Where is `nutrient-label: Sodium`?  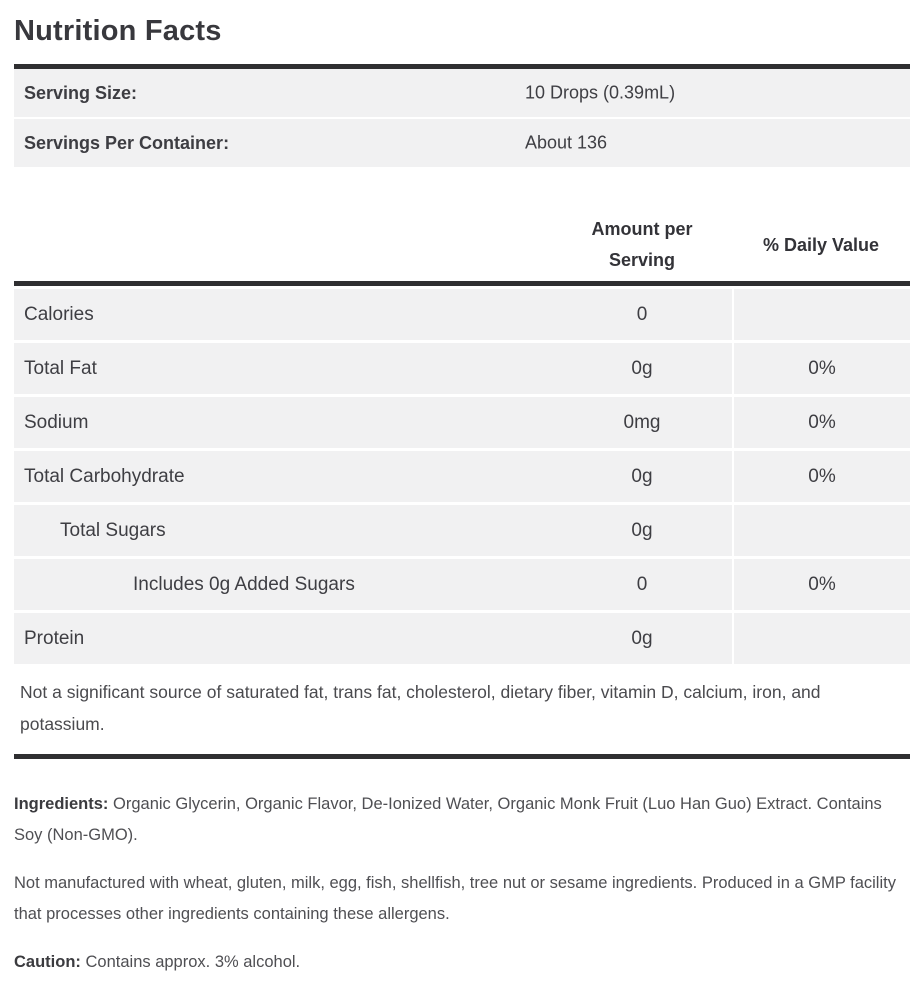
nutrient-label: Sodium is located at coordinates (56, 422).